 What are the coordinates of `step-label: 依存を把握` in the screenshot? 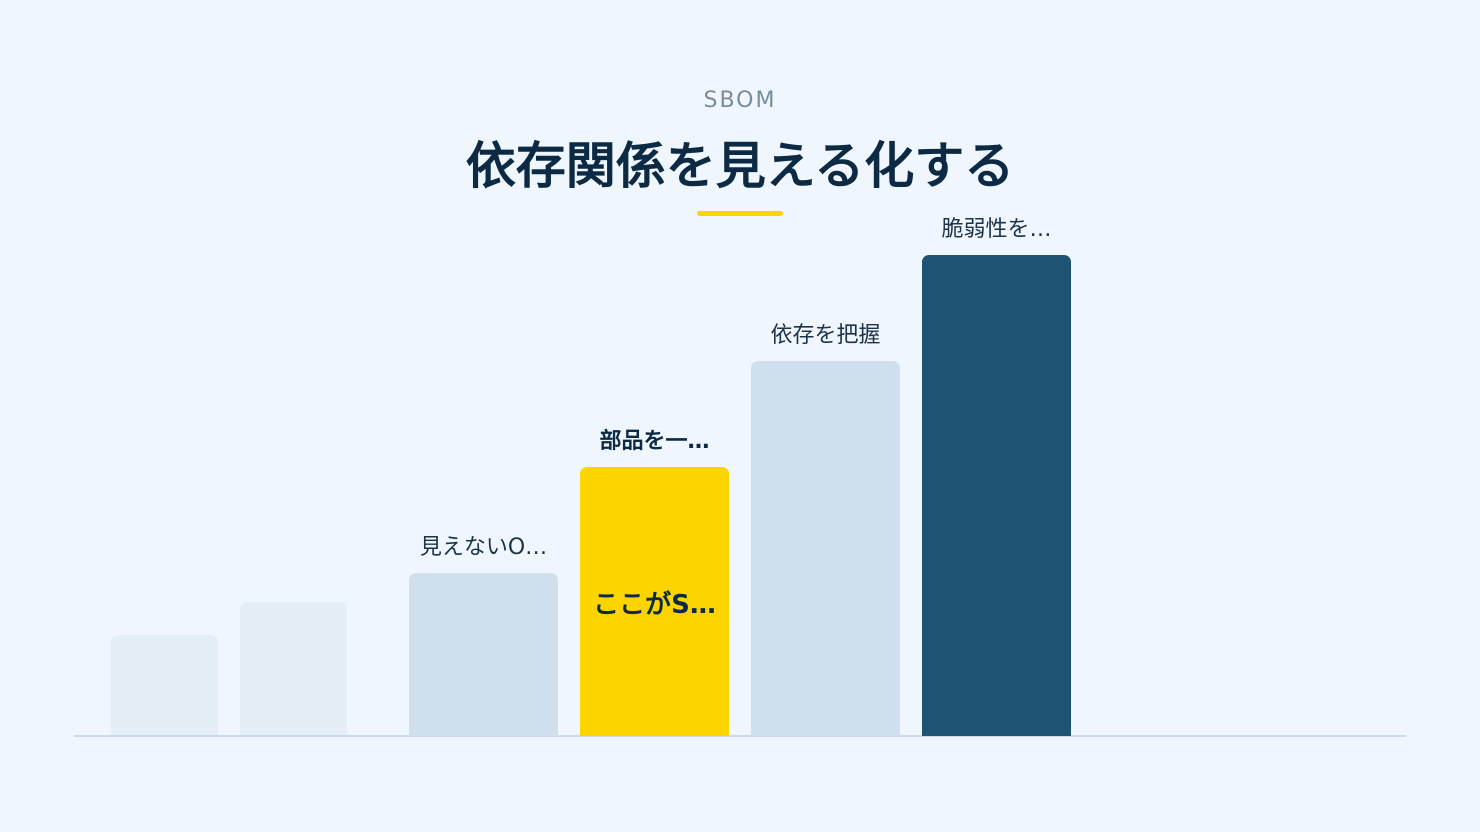 It's located at (825, 335).